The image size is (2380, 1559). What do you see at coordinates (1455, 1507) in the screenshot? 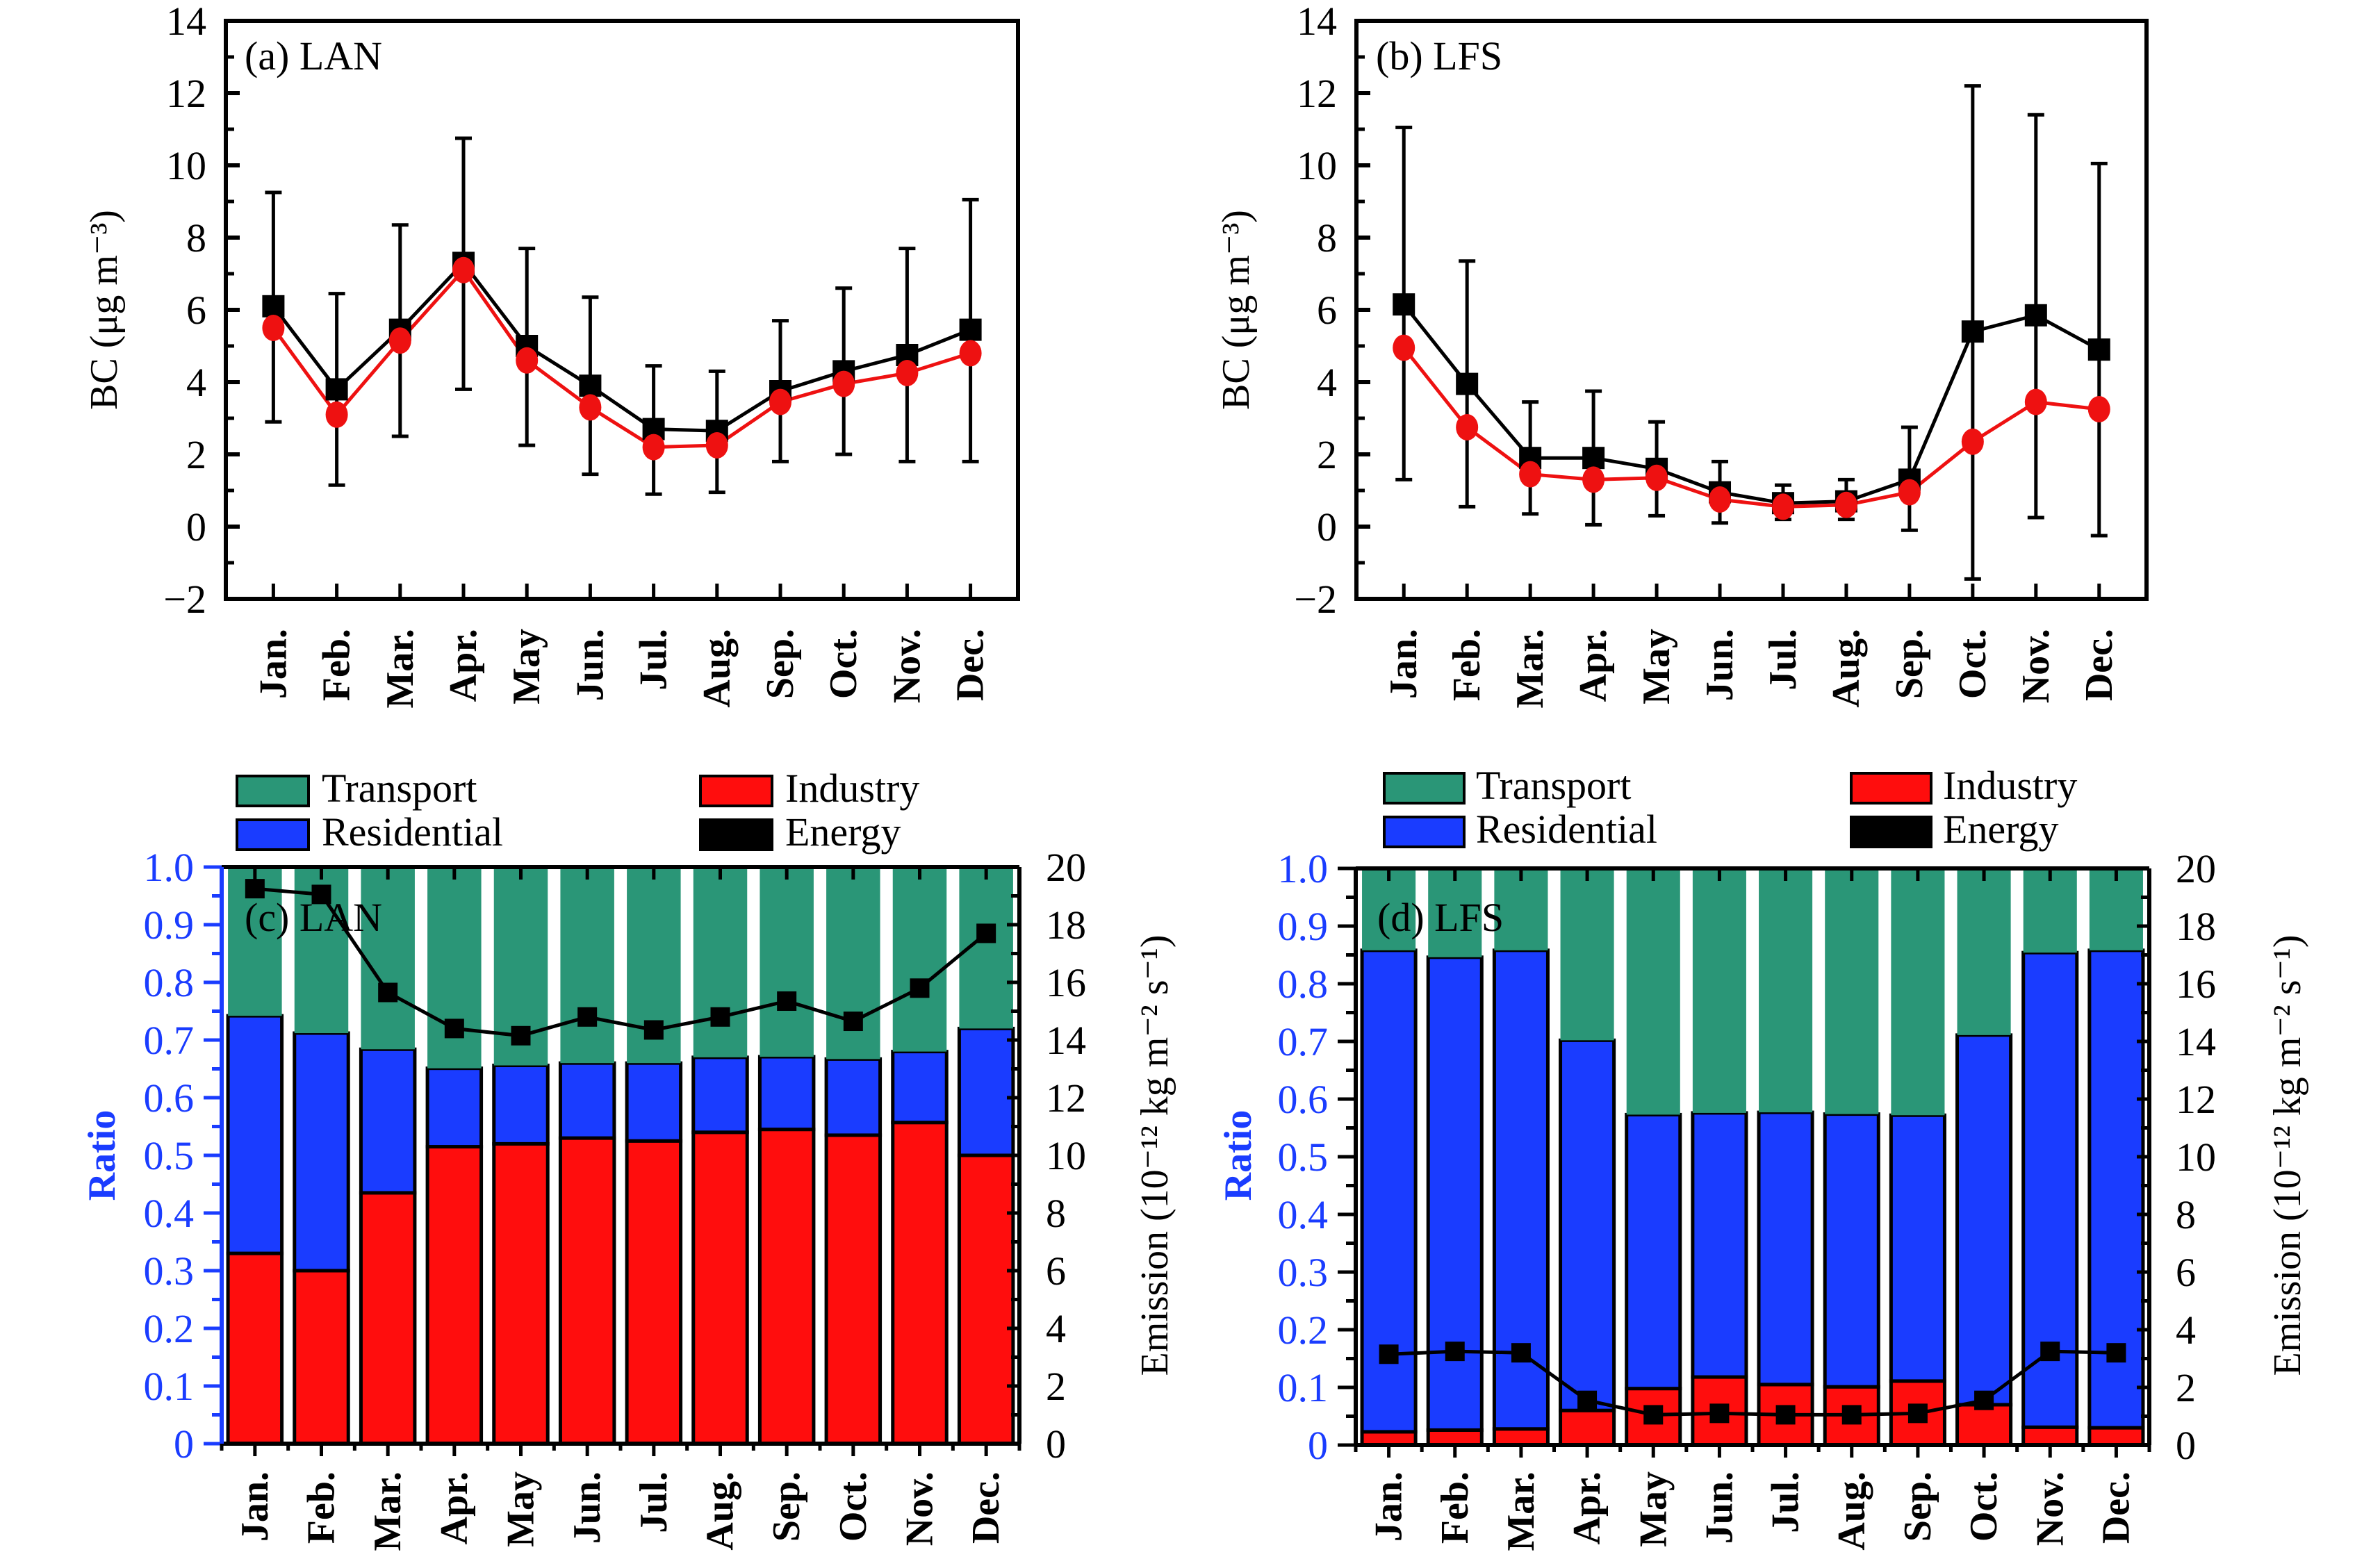
I see `x-tick-label-feb: Feb.` at bounding box center [1455, 1507].